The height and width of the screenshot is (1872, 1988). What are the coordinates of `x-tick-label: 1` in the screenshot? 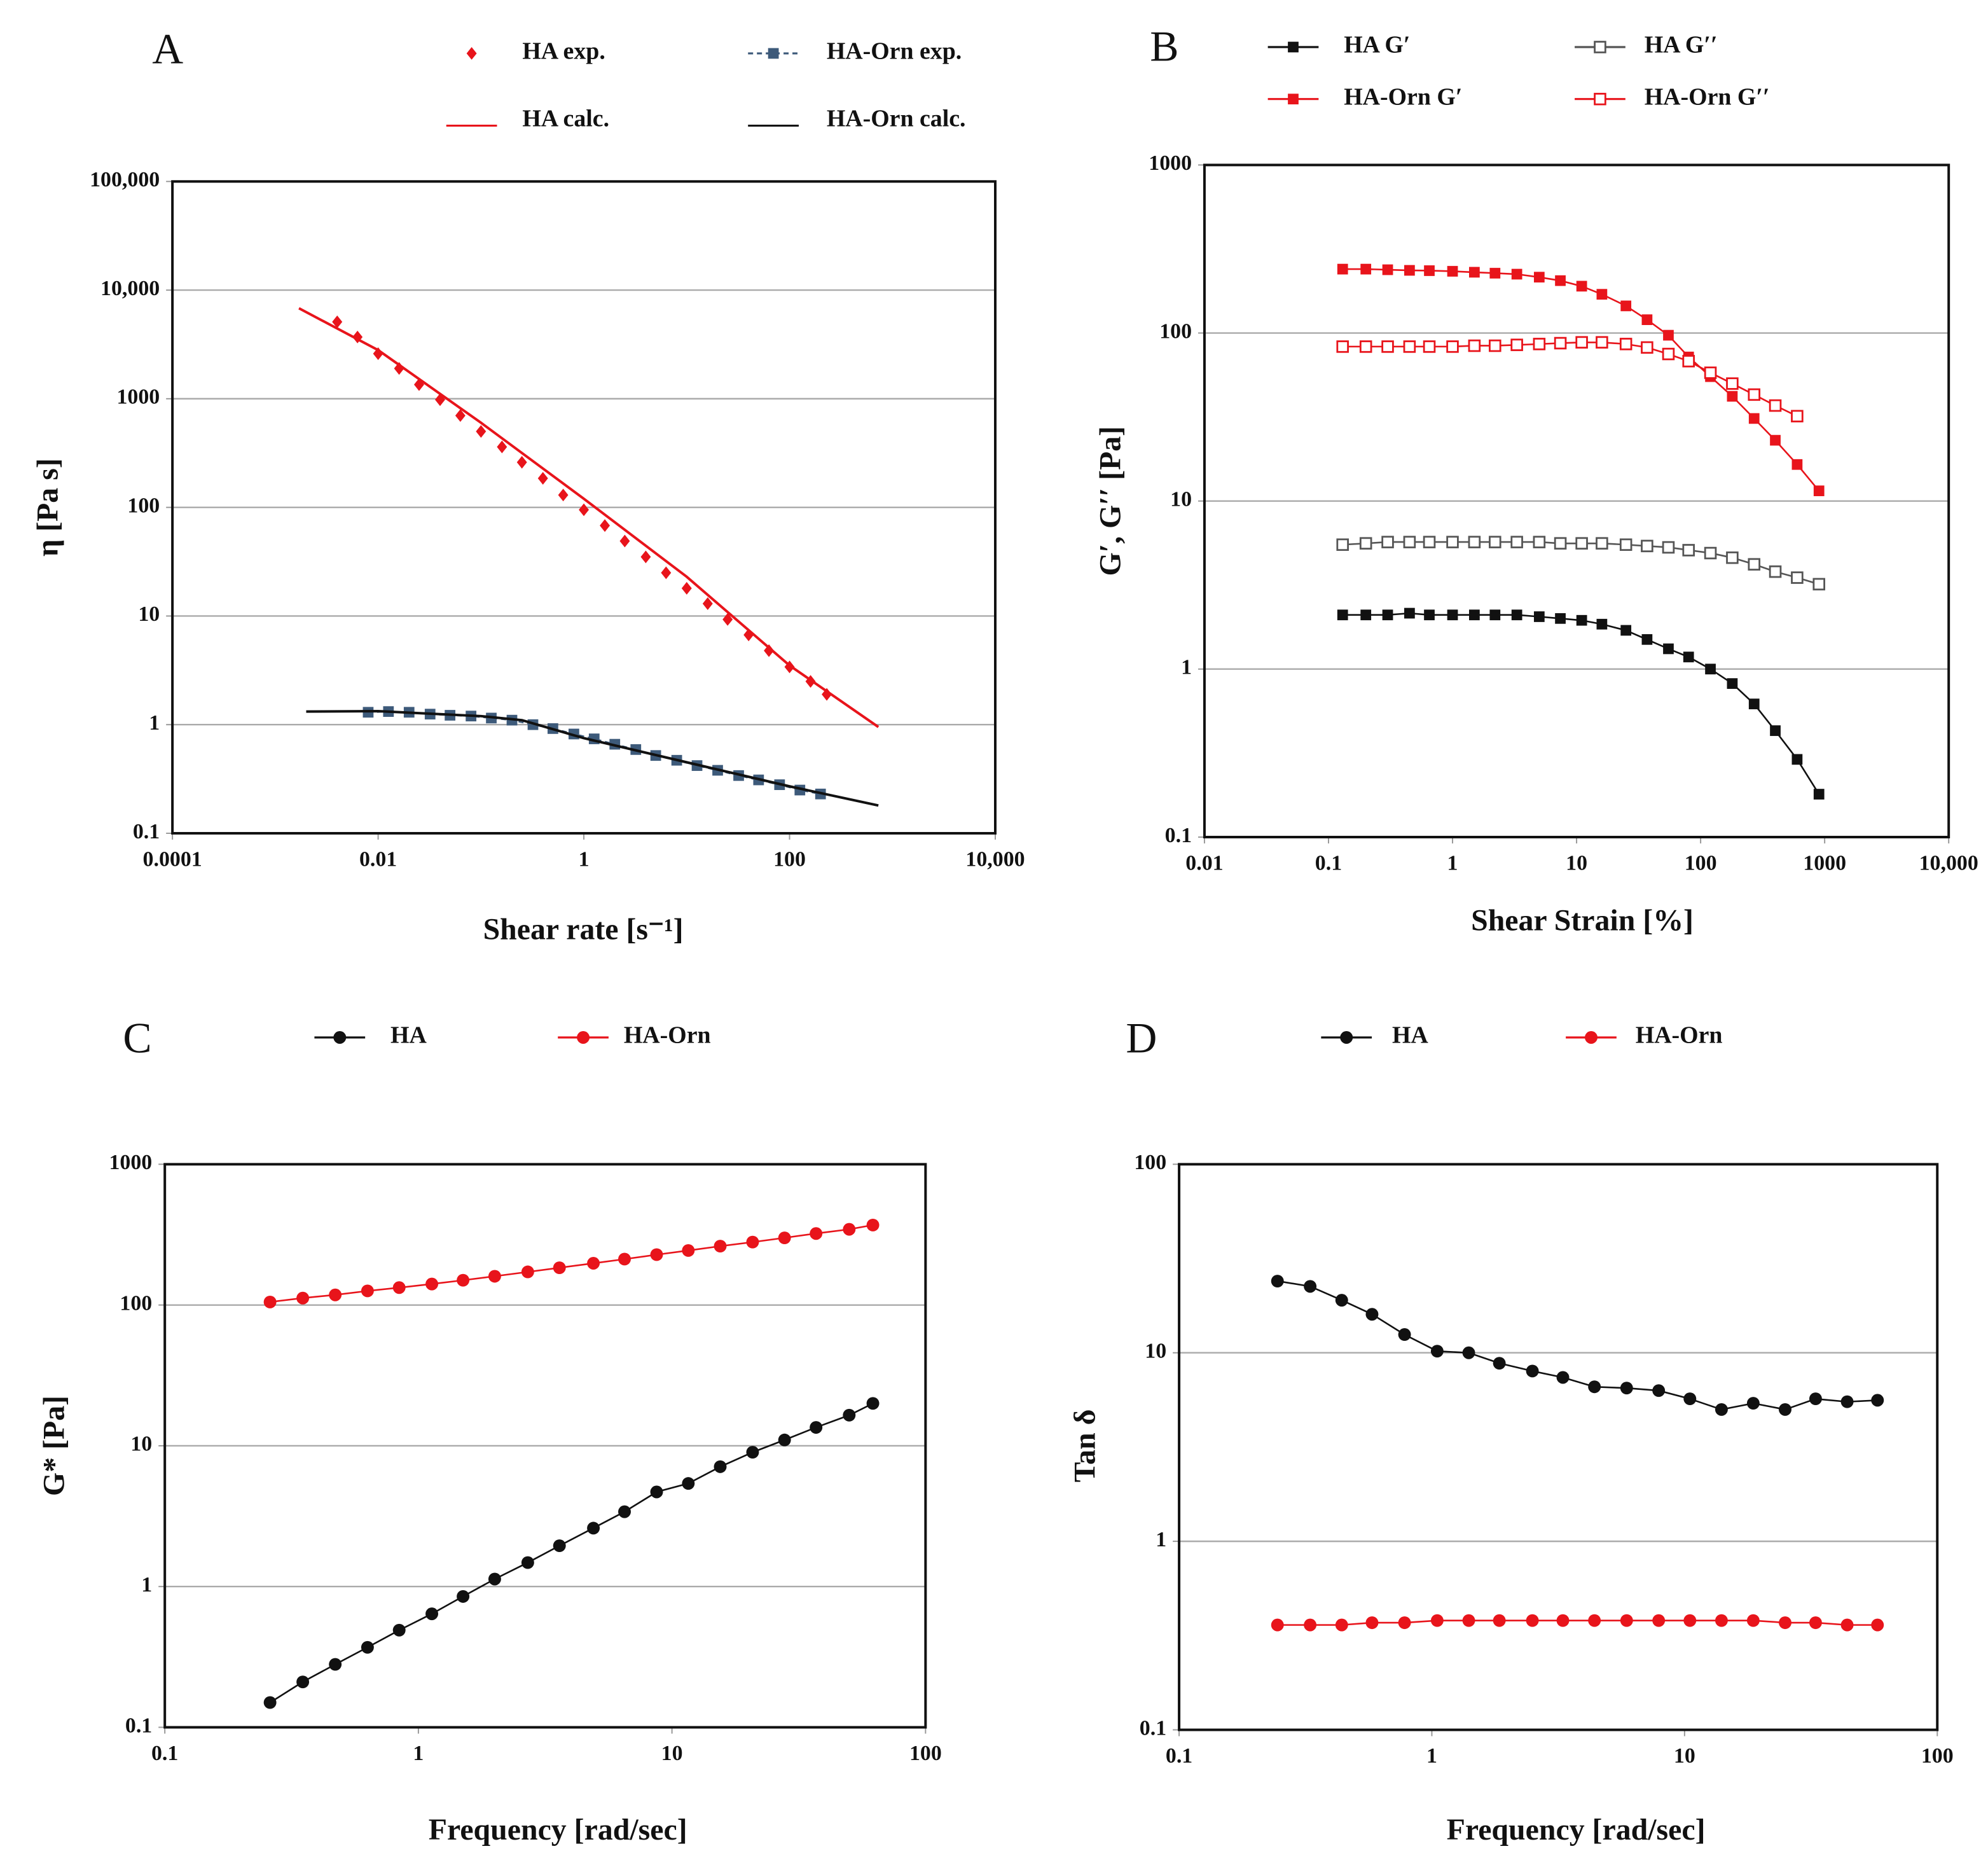 It's located at (418, 1753).